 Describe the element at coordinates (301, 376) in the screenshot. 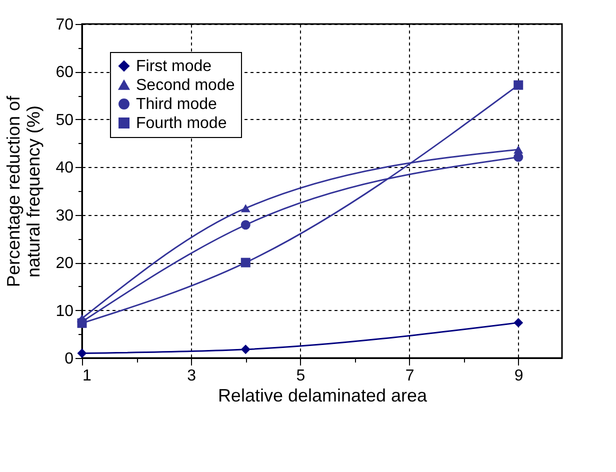

I see `x-tick-label: 5` at that location.